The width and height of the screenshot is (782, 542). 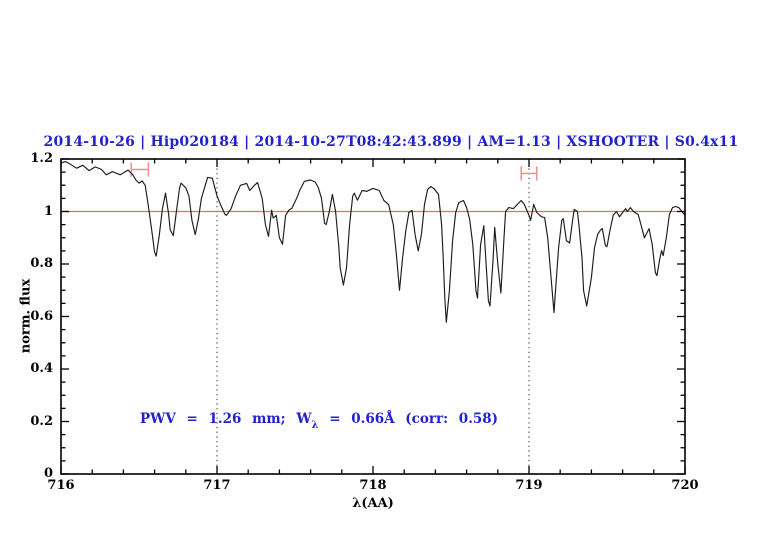 I want to click on y-tick-label: 0, so click(x=48, y=473).